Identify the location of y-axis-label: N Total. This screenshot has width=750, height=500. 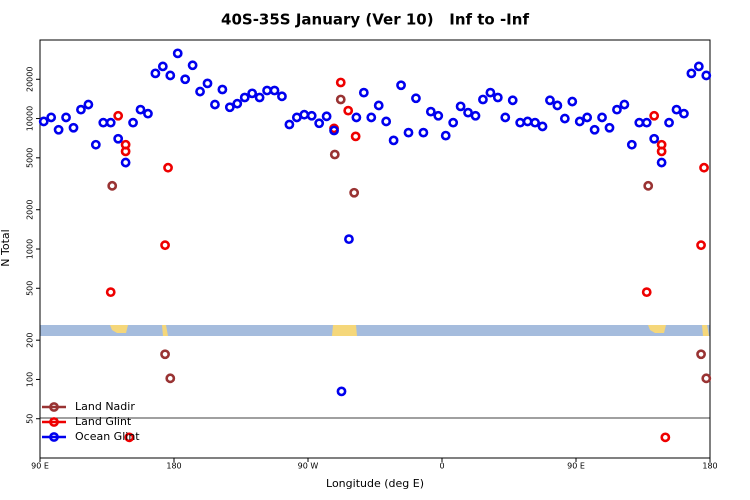
(6, 247).